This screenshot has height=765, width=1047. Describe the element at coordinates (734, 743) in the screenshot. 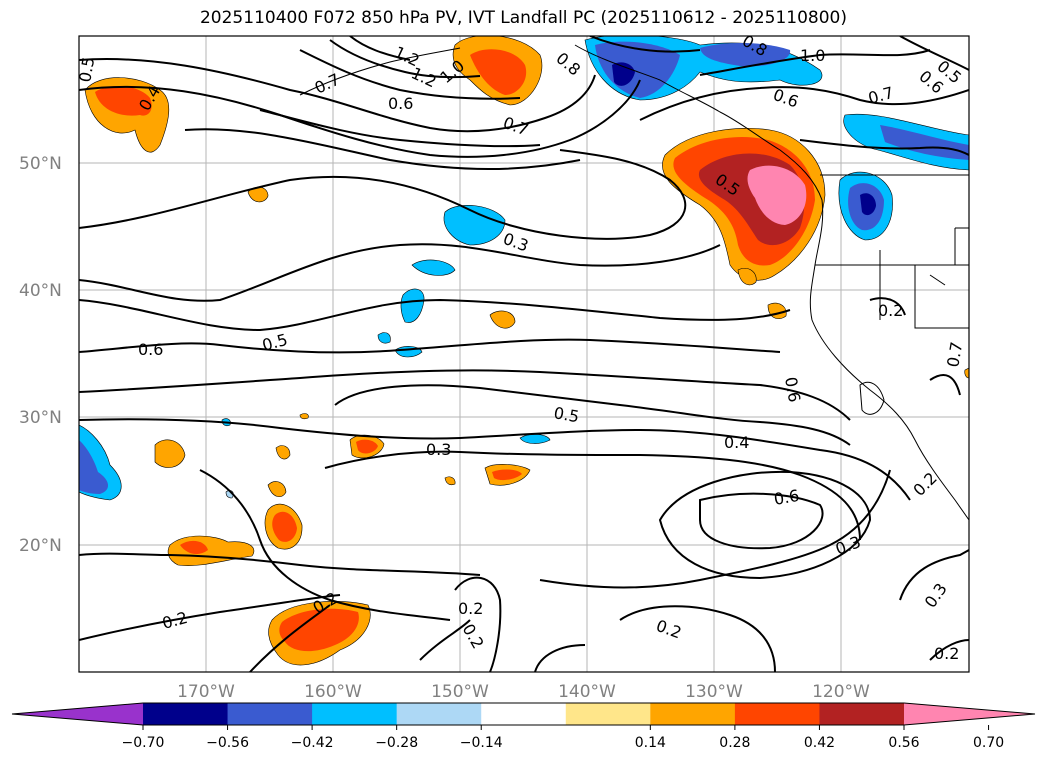

I see `colorbar-tick-label: 0.28` at that location.